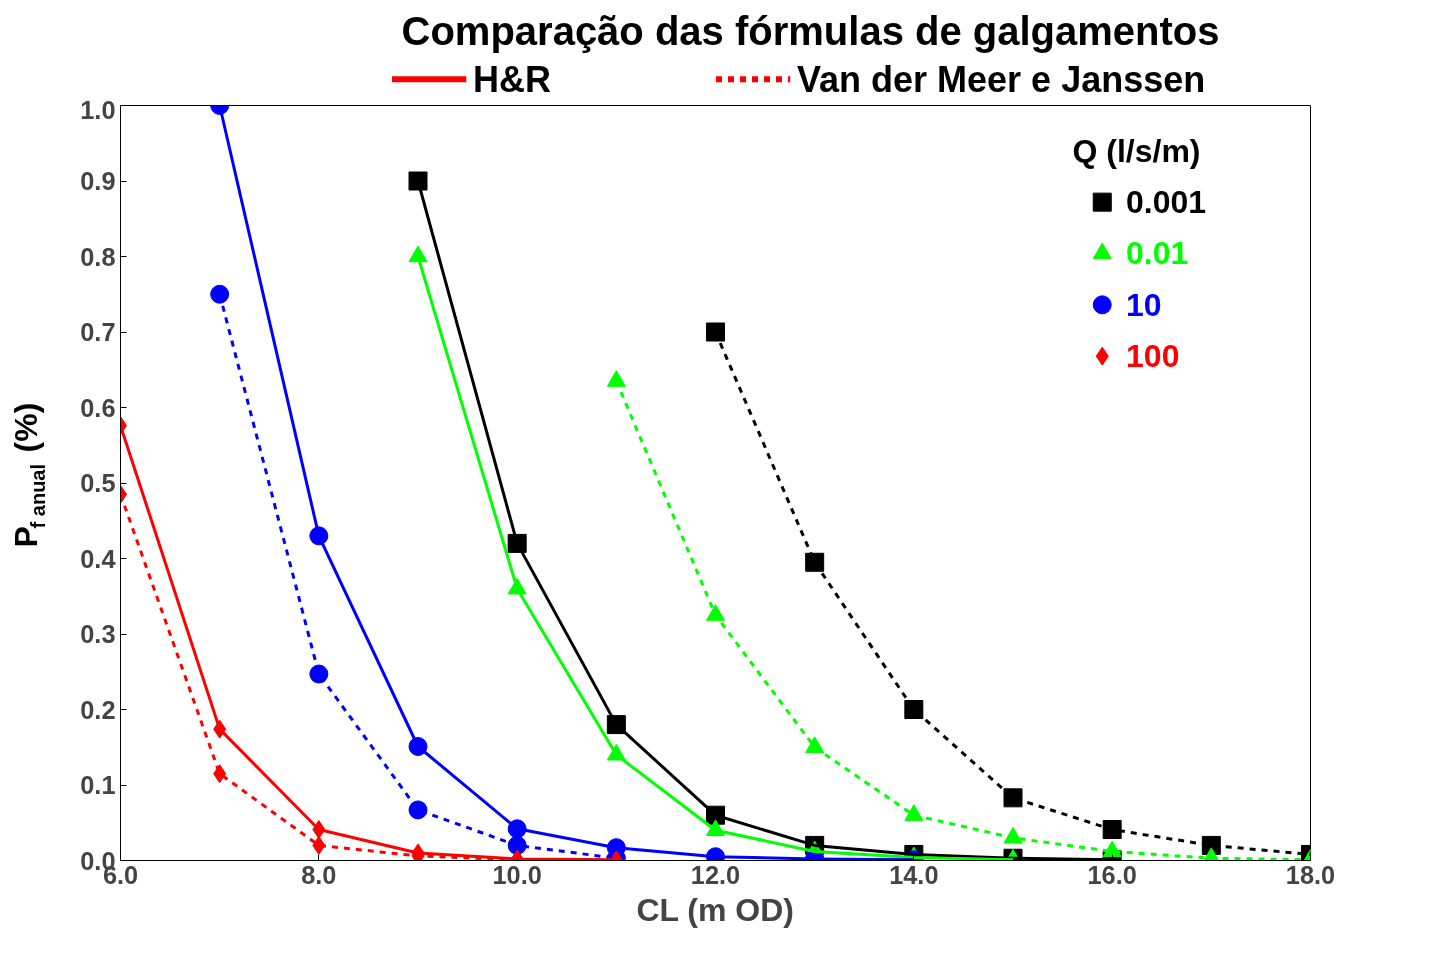 The width and height of the screenshot is (1441, 957). What do you see at coordinates (98, 709) in the screenshot?
I see `y-tick-label: 0.2` at bounding box center [98, 709].